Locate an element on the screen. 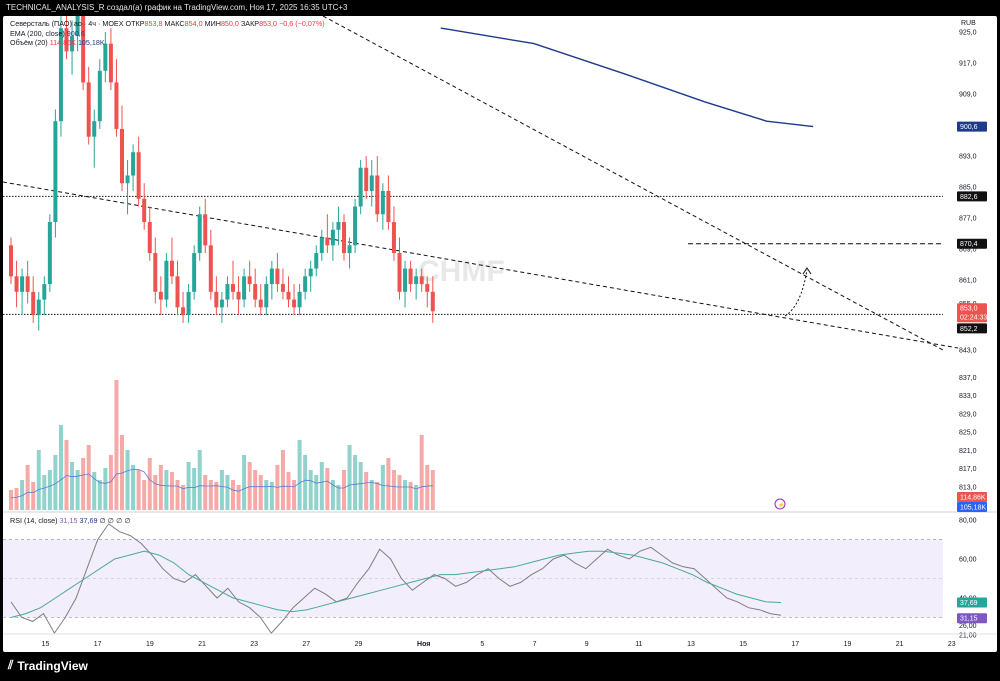 This screenshot has height=681, width=1000. rsi-value-1: 31,15 is located at coordinates (68, 520).